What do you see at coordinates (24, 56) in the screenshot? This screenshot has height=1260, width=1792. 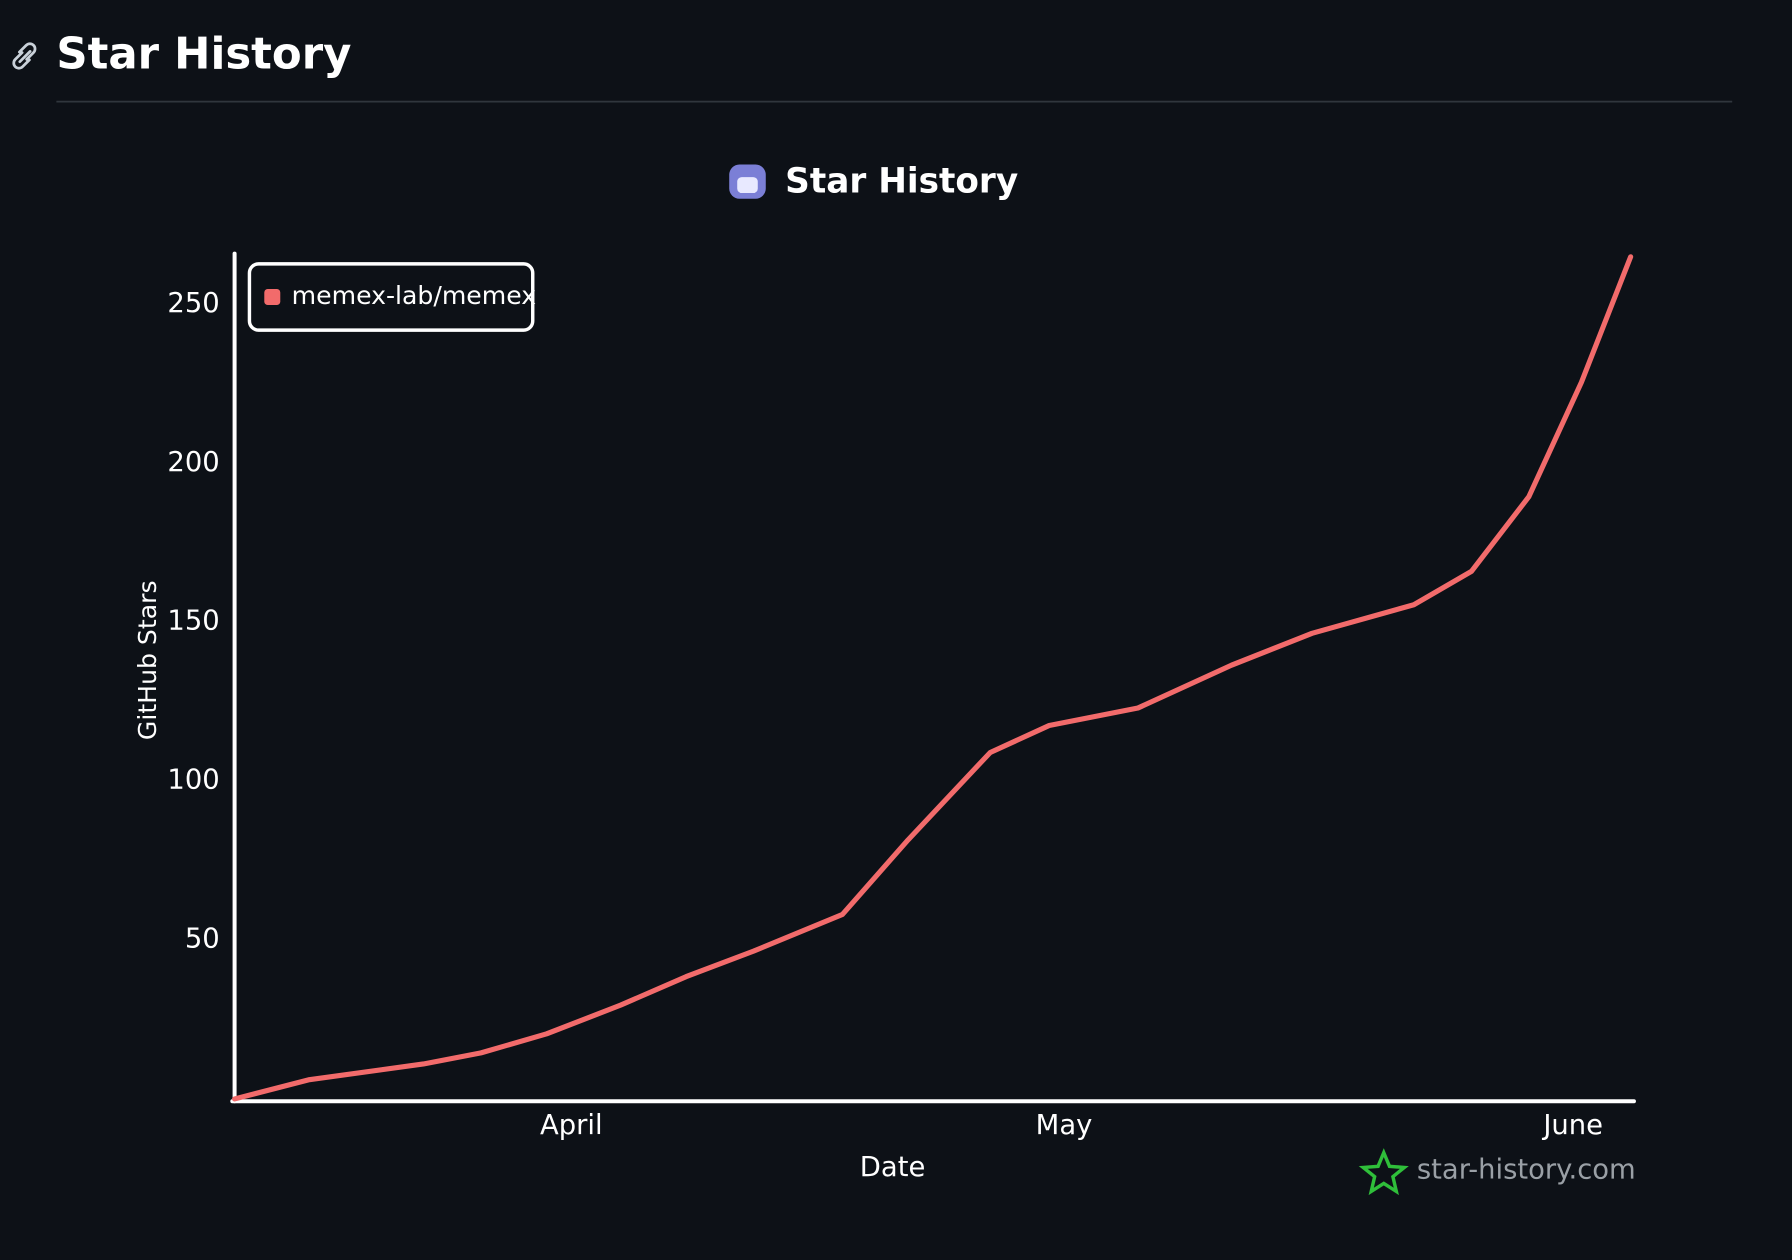 I see `link-icon` at bounding box center [24, 56].